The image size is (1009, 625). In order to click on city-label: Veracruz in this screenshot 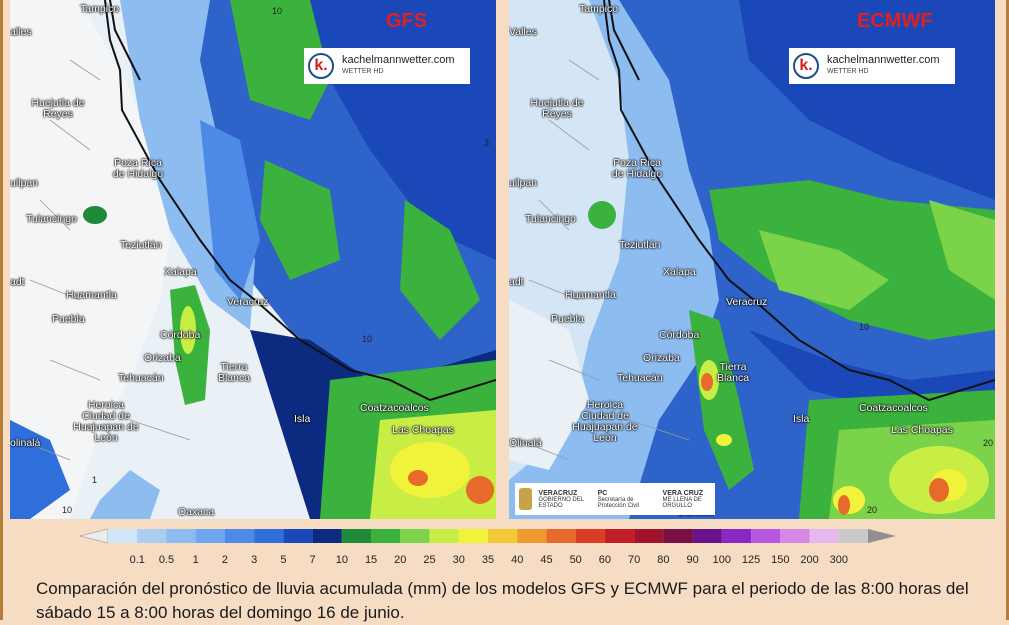, I will do `click(248, 302)`.